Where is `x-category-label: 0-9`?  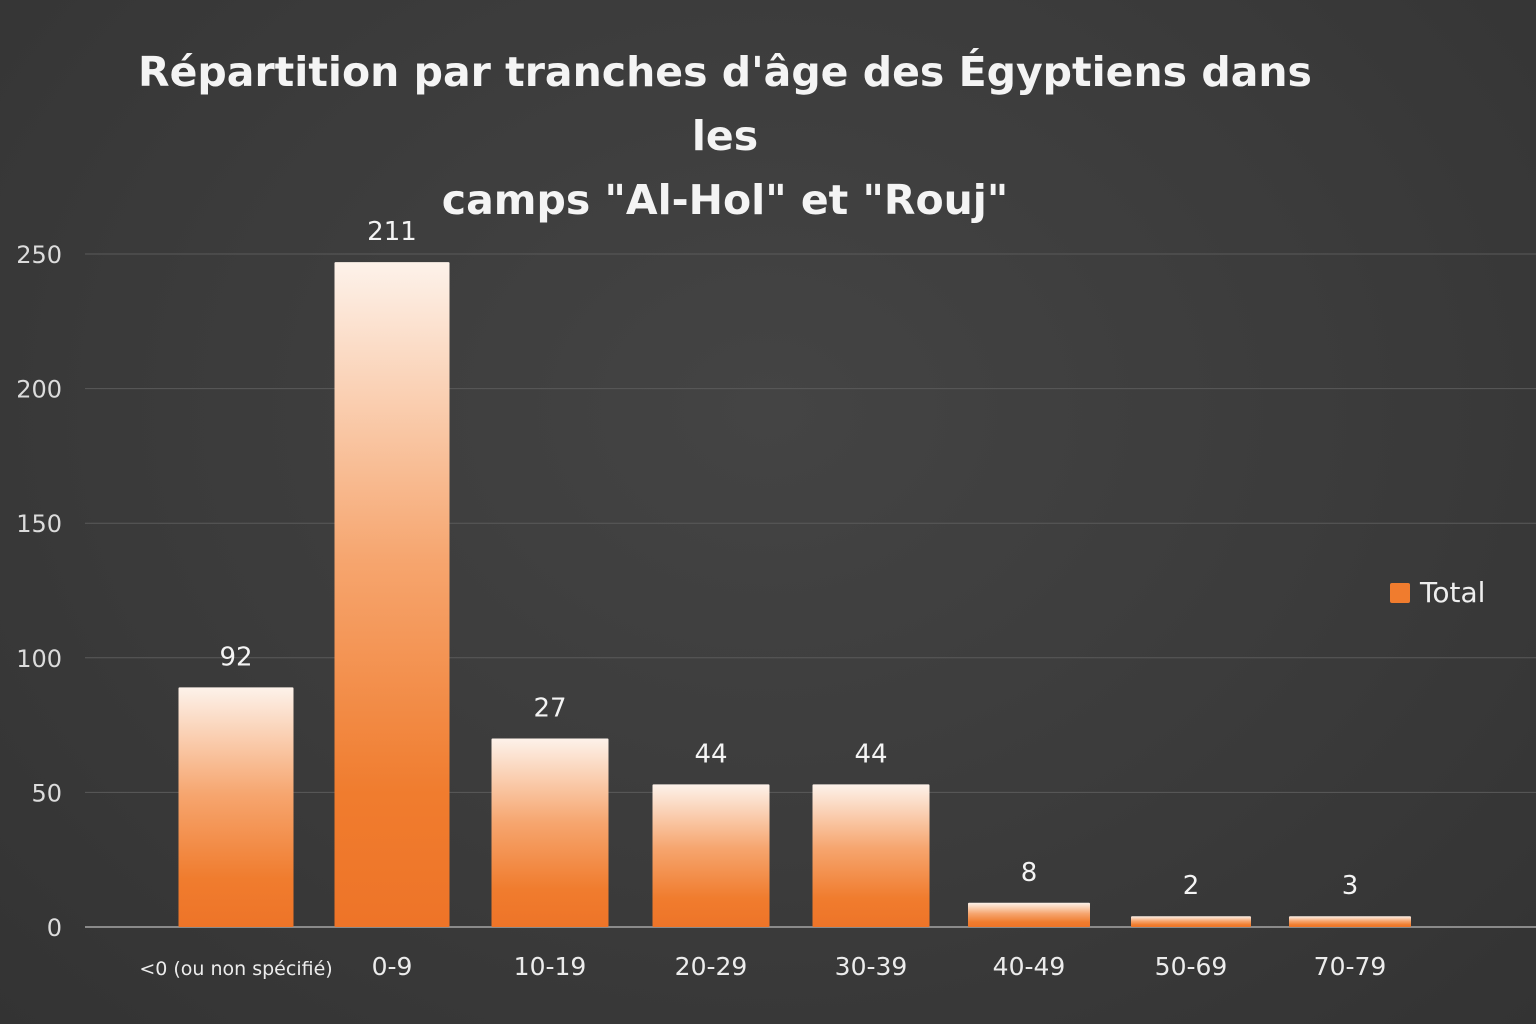 x-category-label: 0-9 is located at coordinates (392, 966).